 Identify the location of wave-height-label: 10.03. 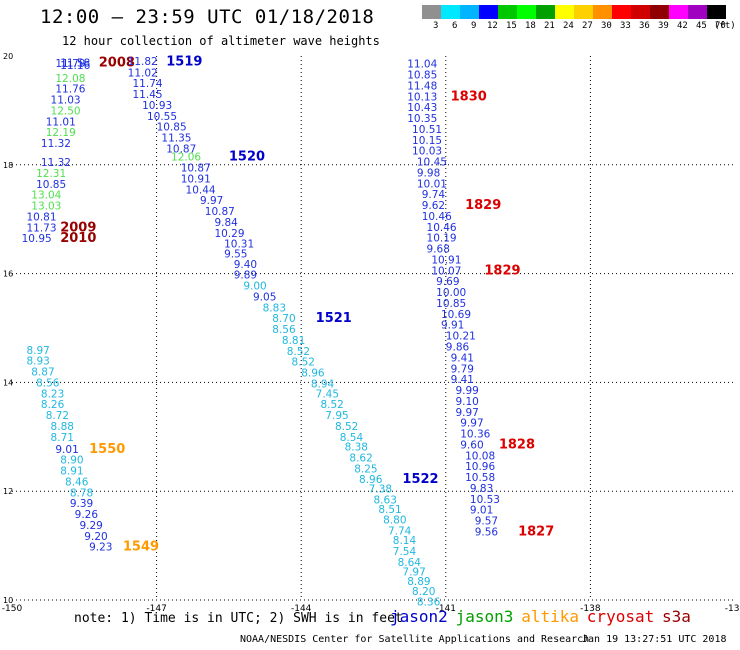
(427, 152).